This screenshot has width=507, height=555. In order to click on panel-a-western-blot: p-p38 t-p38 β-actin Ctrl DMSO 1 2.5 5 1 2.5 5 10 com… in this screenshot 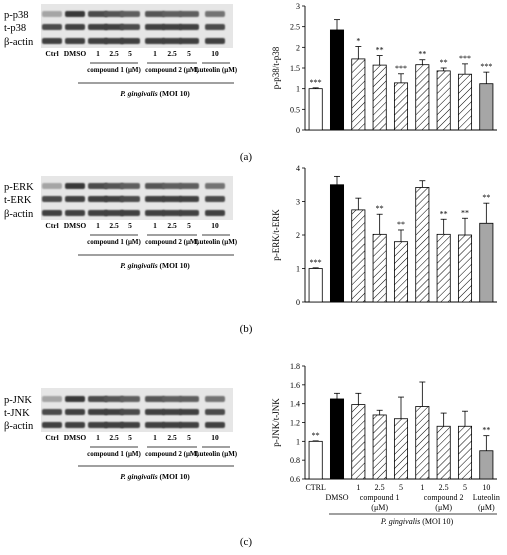, I will do `click(121, 51)`.